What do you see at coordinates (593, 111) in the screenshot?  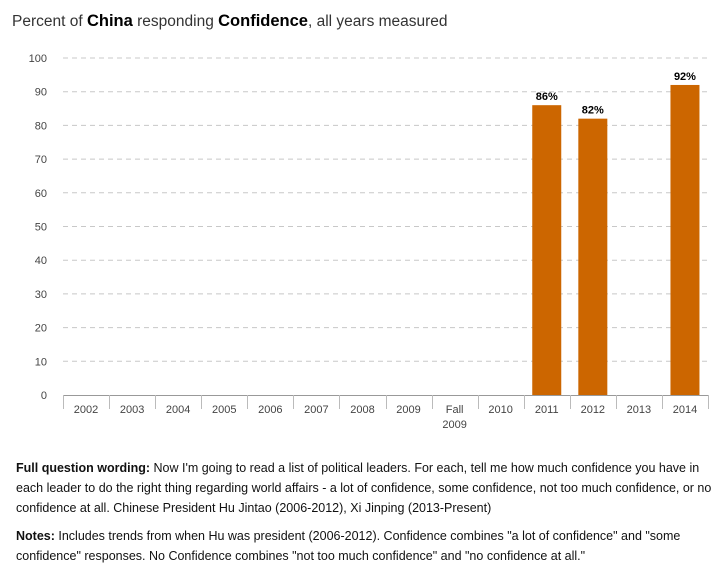 I see `data-label: 82%` at bounding box center [593, 111].